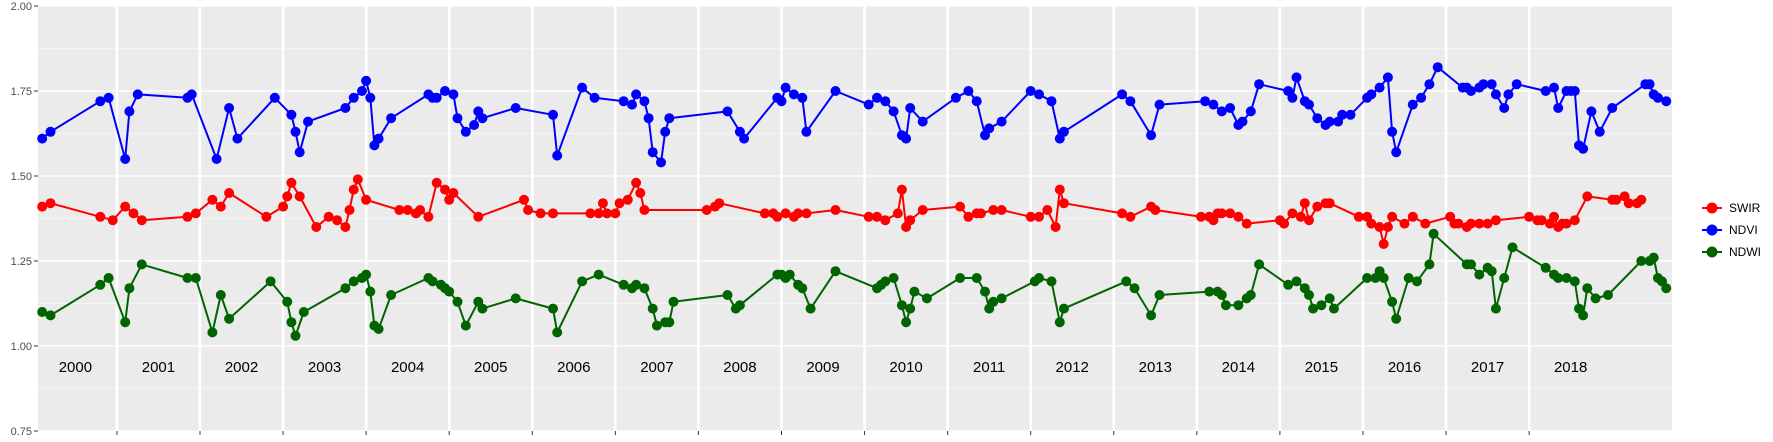 Image resolution: width=1773 pixels, height=442 pixels. I want to click on year-label: 2010, so click(905, 367).